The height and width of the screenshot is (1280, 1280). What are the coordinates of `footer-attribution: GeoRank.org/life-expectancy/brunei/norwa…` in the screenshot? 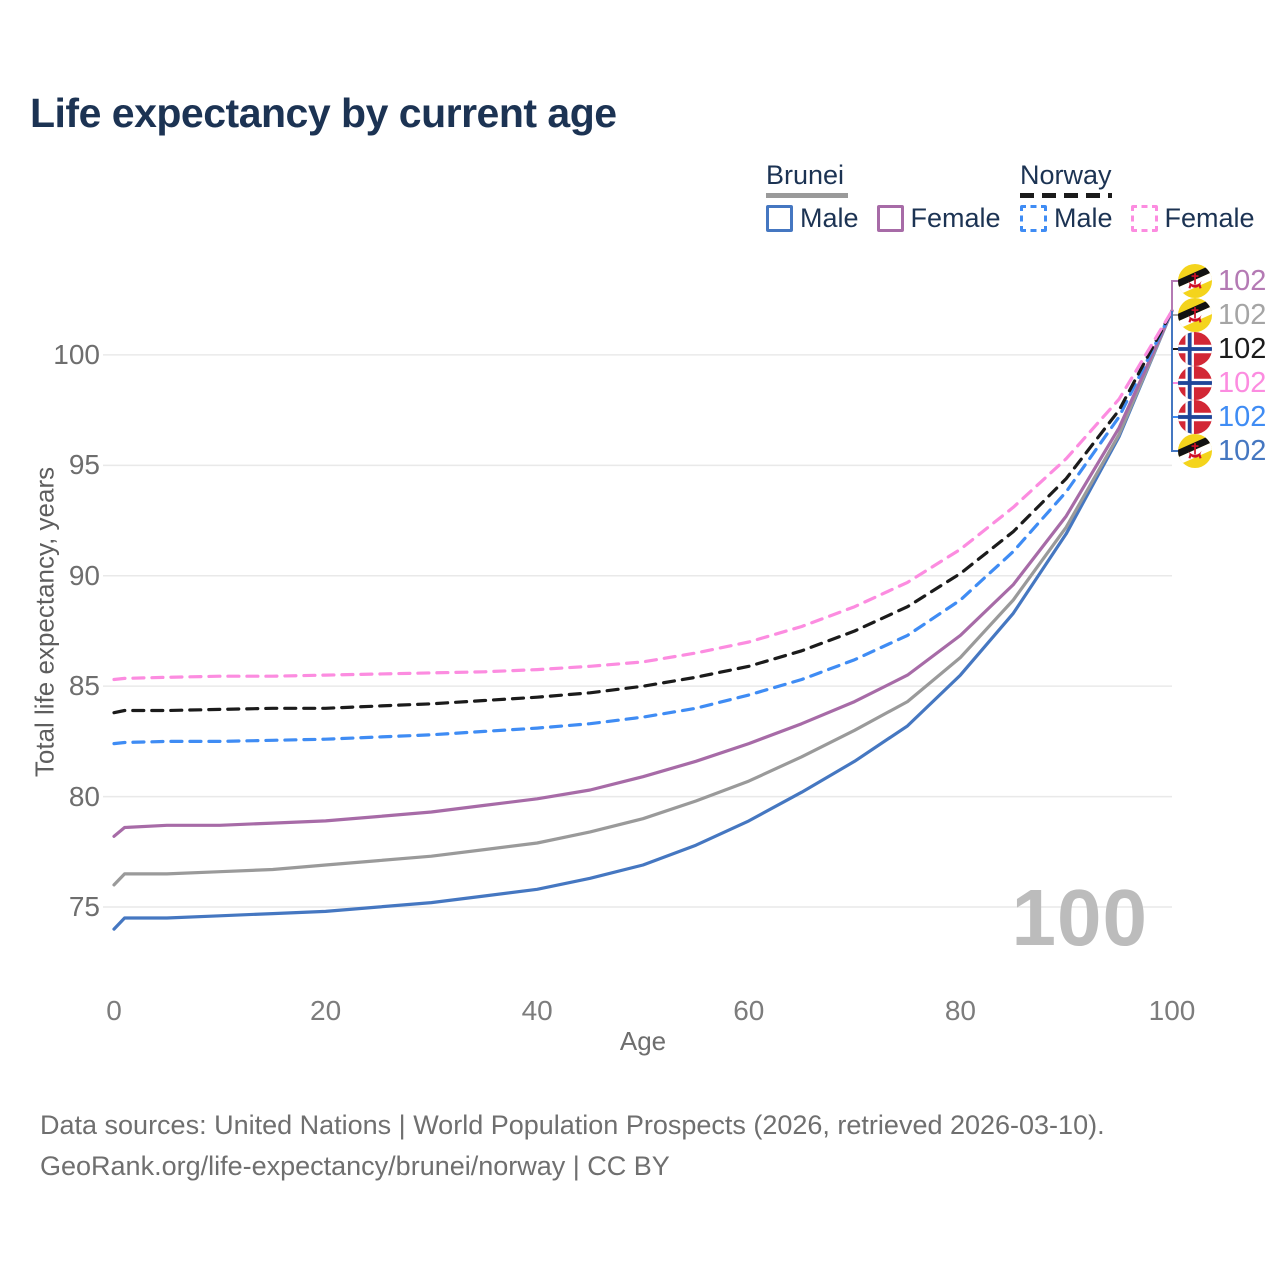 It's located at (355, 1166).